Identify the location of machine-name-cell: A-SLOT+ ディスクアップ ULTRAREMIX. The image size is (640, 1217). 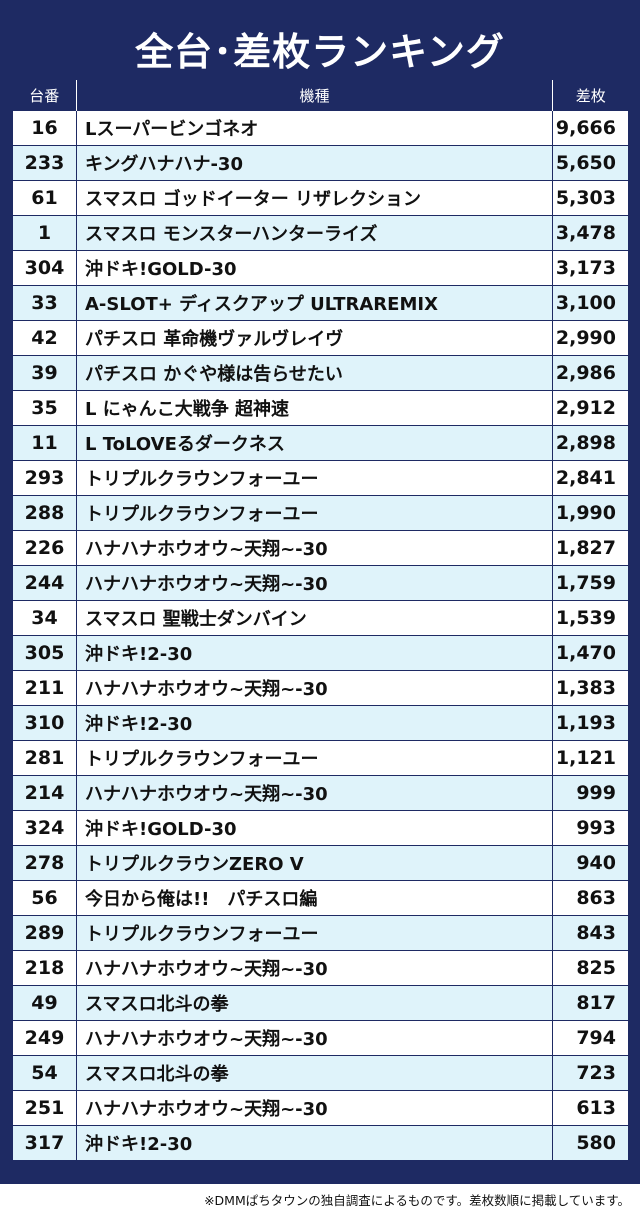
(314, 303).